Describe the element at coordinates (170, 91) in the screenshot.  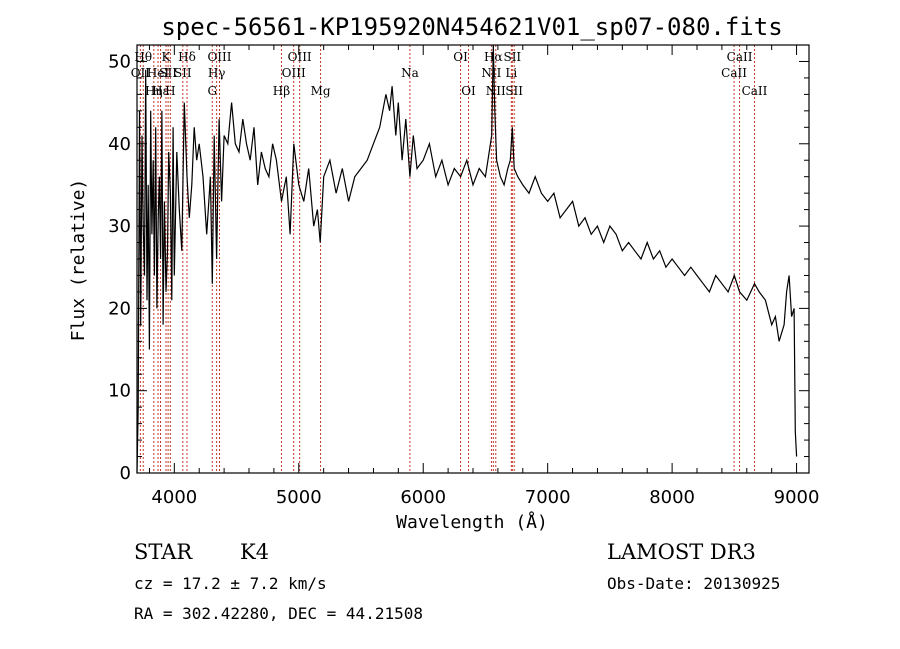
I see `line-label: H` at that location.